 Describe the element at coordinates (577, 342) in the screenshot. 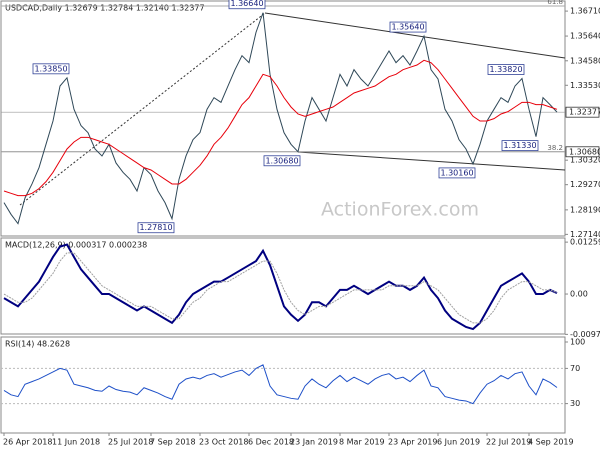

I see `y-tick-label: 100` at that location.